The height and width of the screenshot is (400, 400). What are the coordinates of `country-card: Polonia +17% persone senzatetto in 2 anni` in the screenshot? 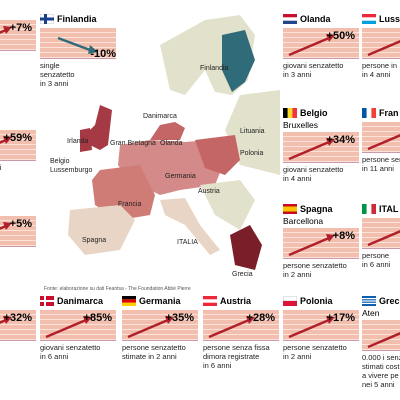 It's located at (321, 340).